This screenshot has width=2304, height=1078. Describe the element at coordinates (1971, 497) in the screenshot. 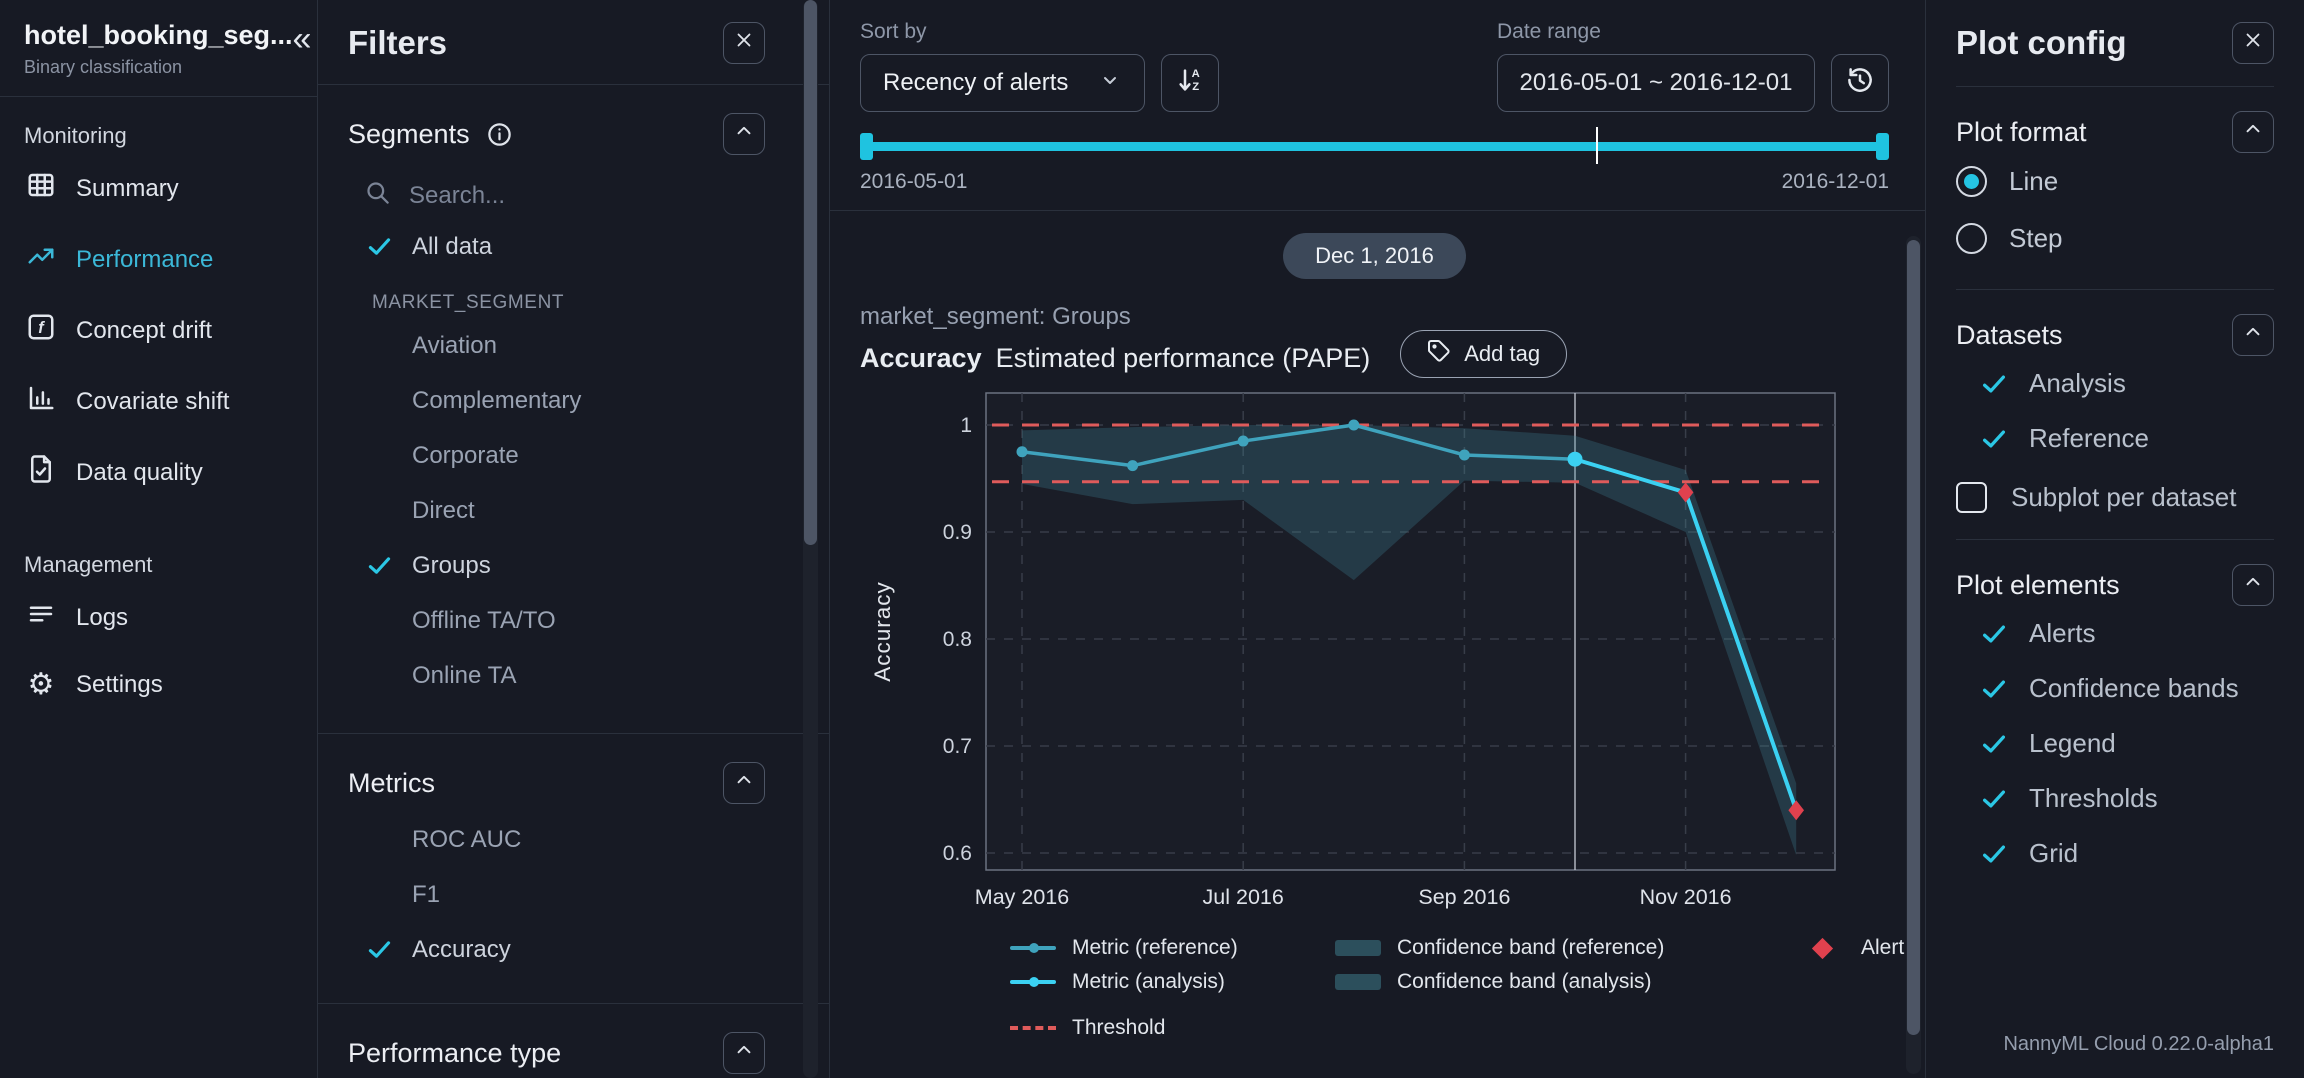

I see `checkbox-unchecked-icon` at that location.